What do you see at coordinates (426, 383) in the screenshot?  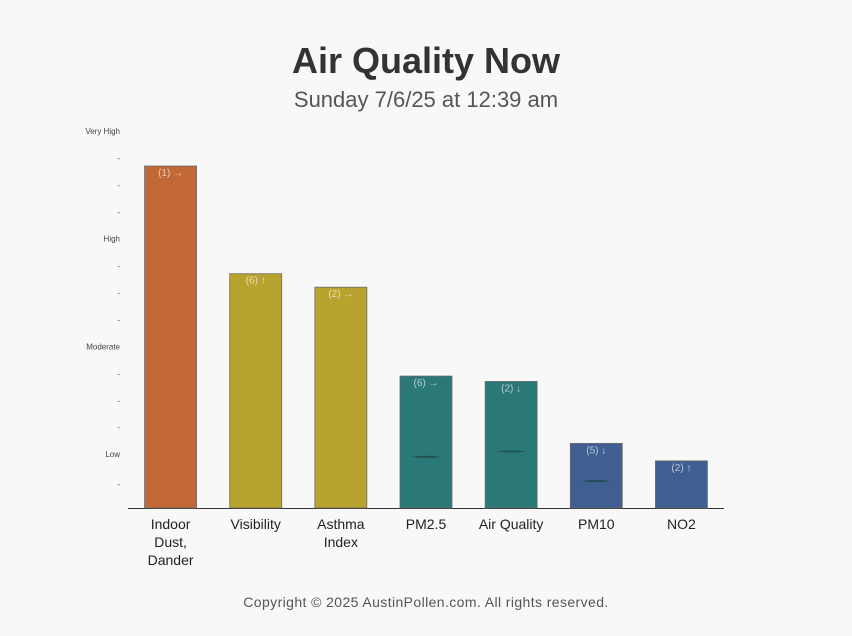 I see `bar-data-label: (6) →` at bounding box center [426, 383].